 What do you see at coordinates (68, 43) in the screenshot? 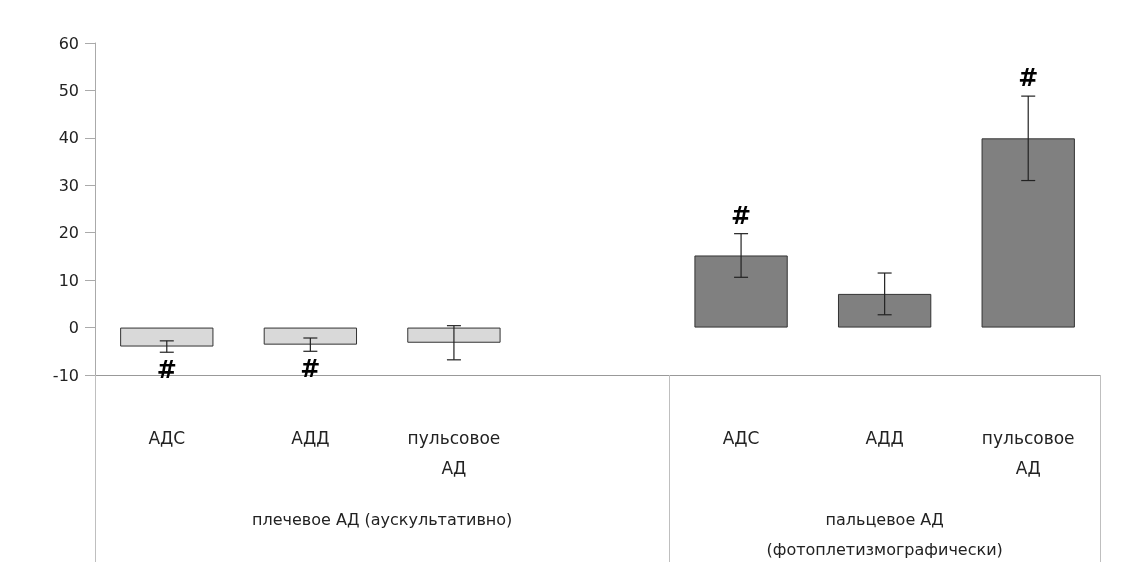
I see `y-tick-label: 60` at bounding box center [68, 43].